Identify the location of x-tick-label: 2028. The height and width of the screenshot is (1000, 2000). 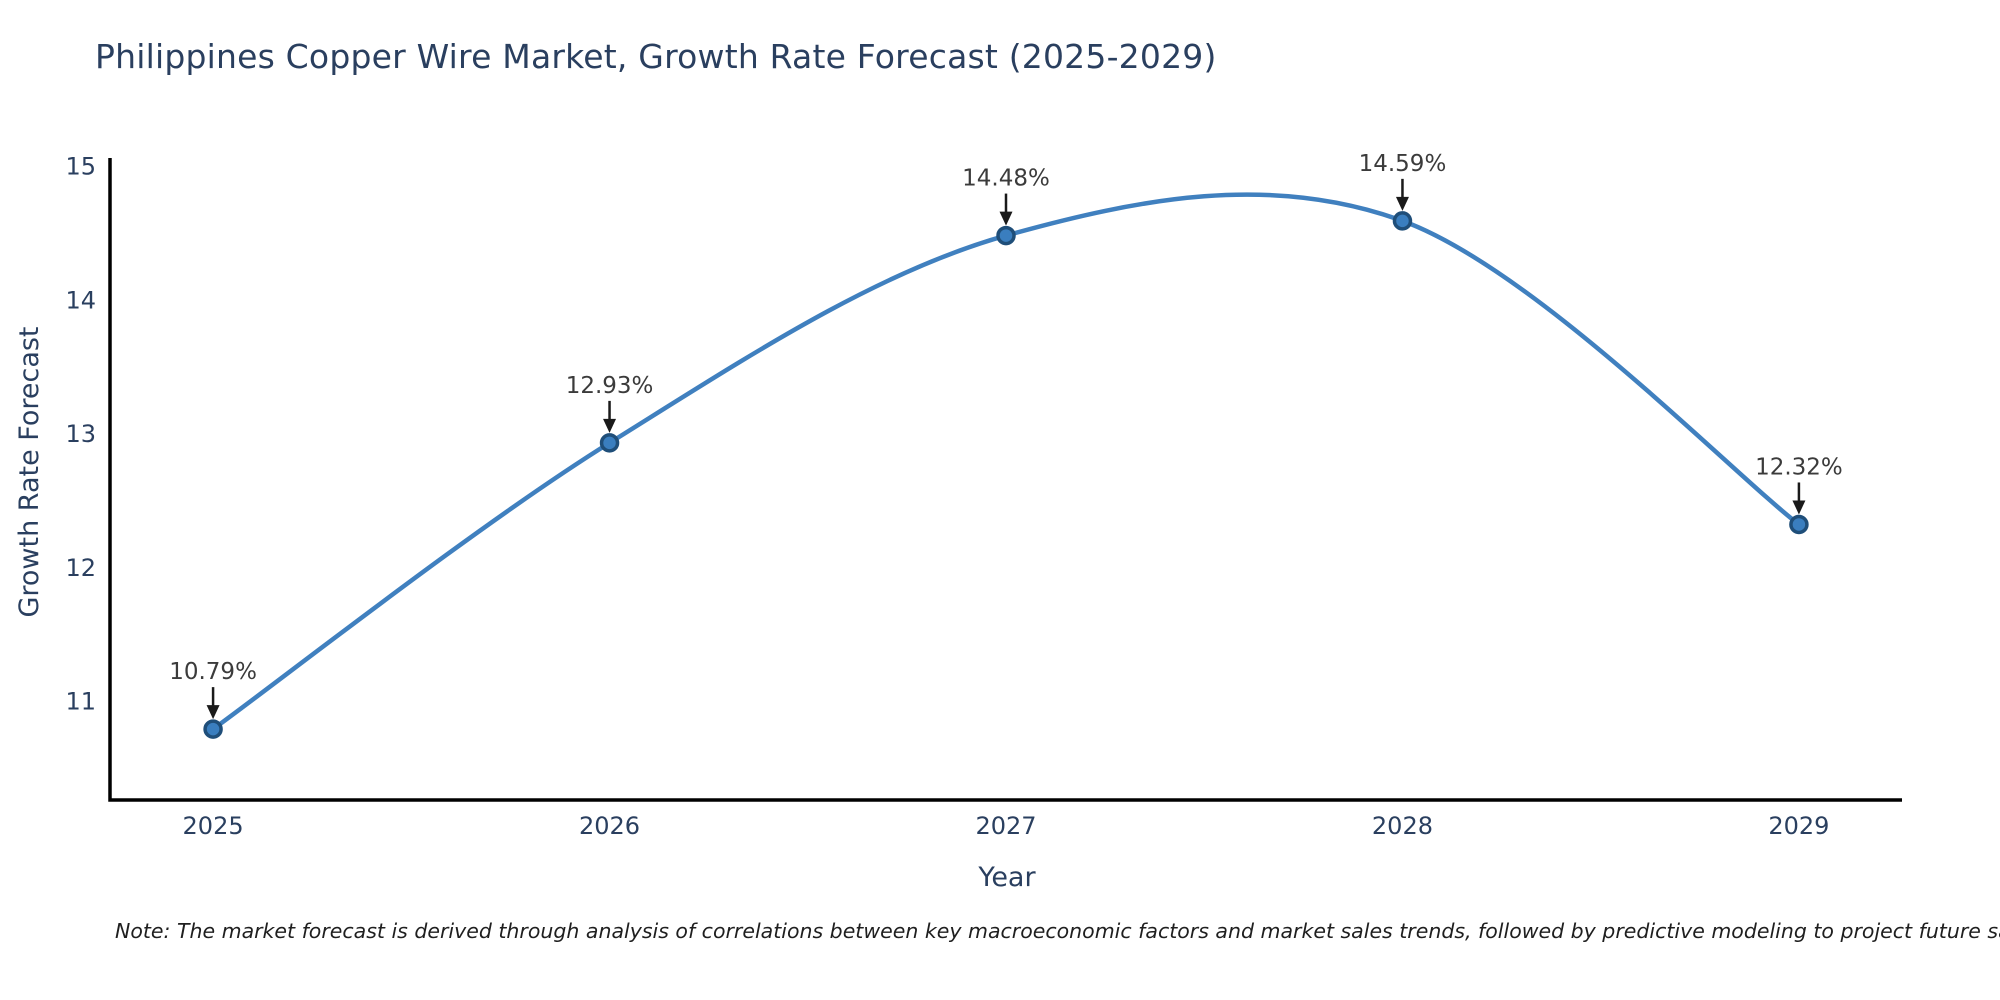
(1402, 826).